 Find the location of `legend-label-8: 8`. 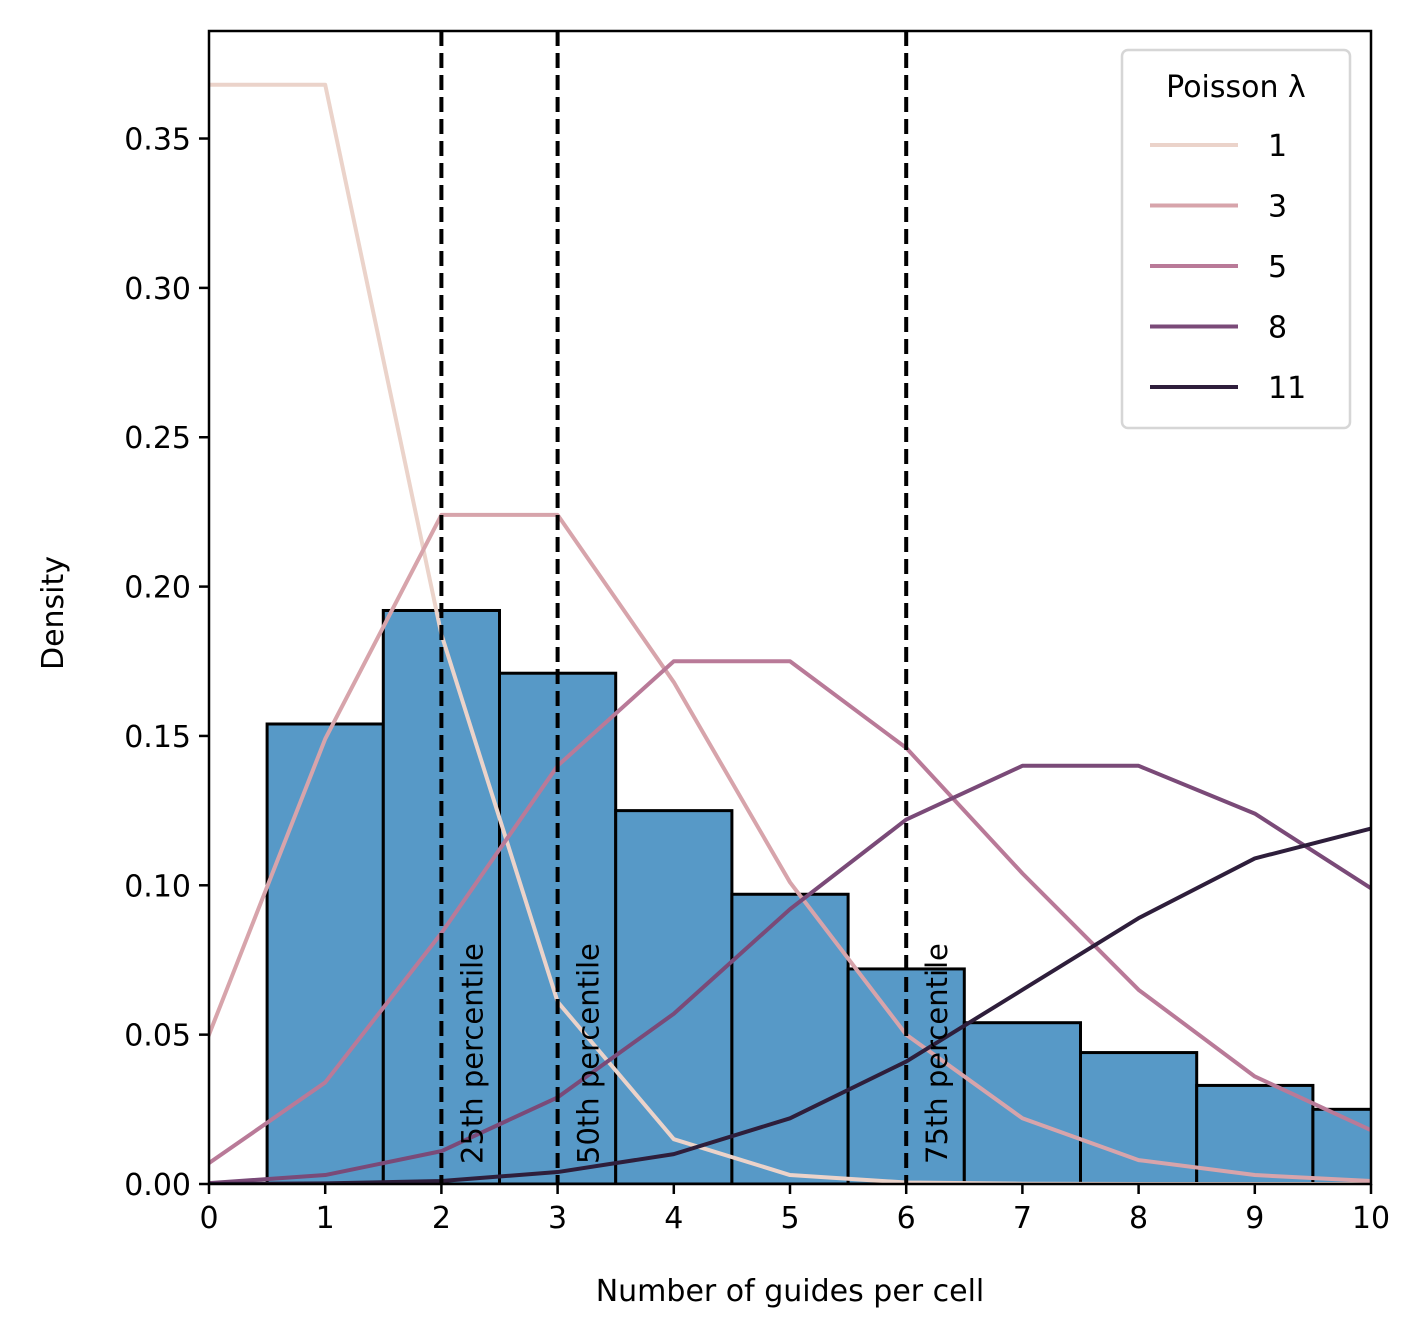

legend-label-8: 8 is located at coordinates (1277, 328).